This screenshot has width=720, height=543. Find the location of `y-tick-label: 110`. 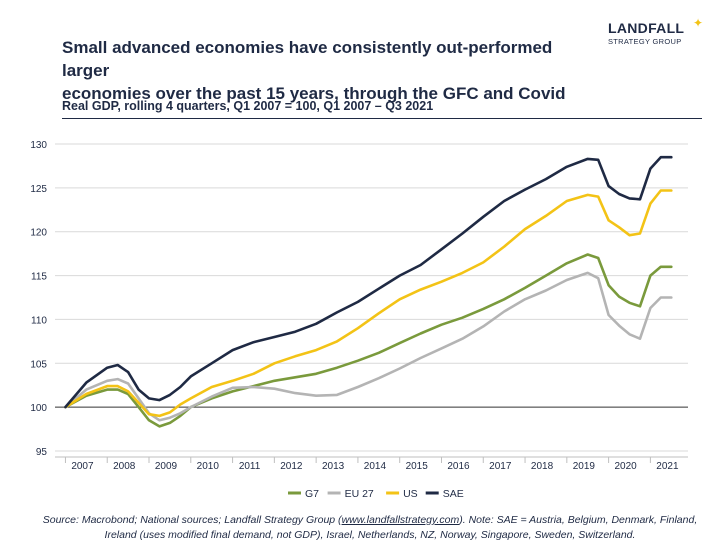

y-tick-label: 110 is located at coordinates (39, 320).